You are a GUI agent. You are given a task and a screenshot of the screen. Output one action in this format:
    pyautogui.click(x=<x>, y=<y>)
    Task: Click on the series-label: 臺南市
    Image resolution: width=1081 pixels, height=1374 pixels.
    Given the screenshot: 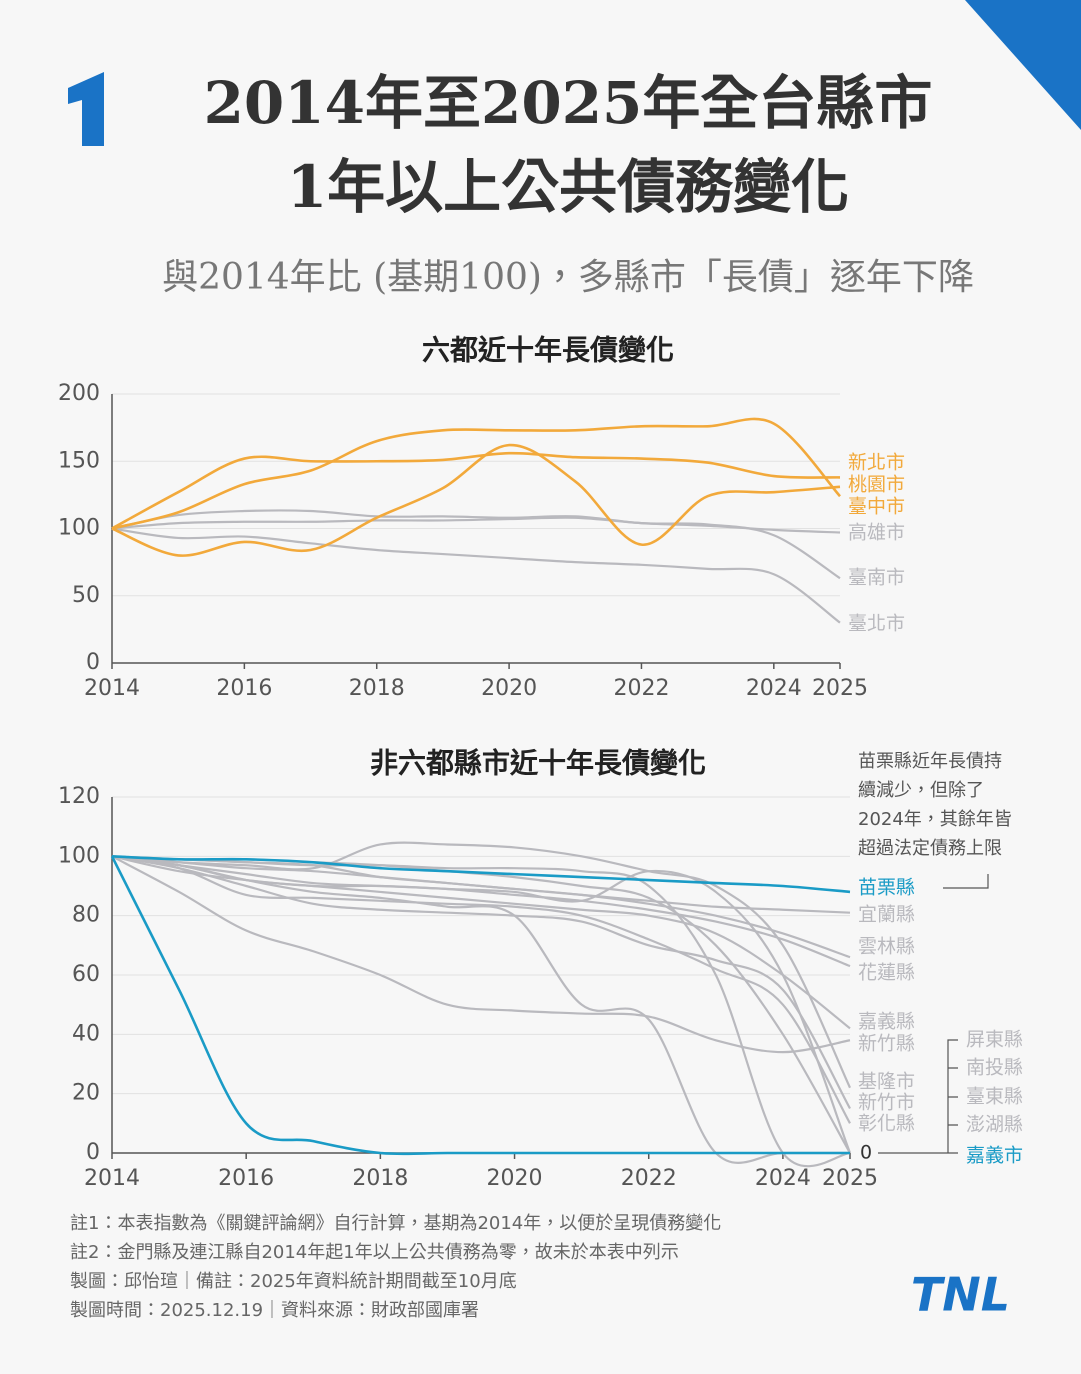 What is the action you would take?
    pyautogui.click(x=876, y=578)
    